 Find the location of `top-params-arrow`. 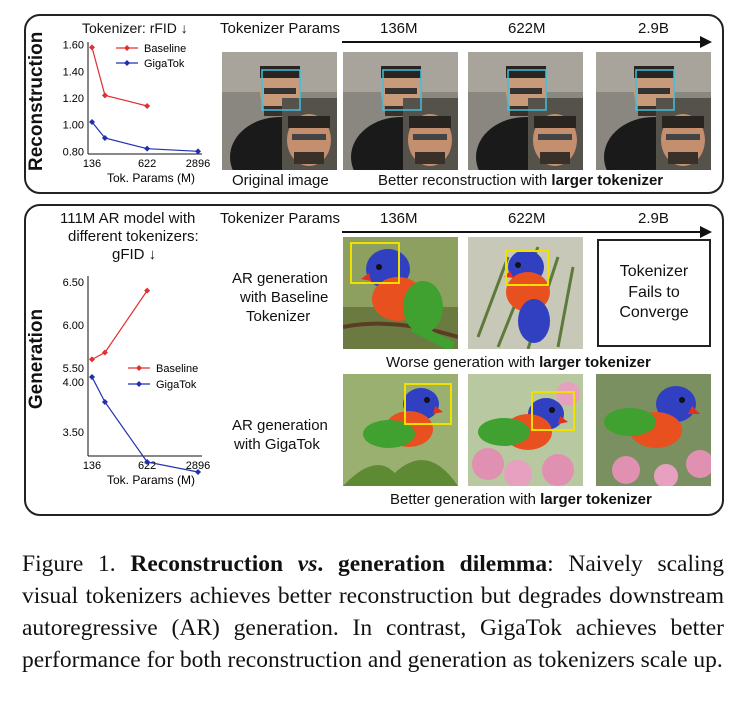

top-params-arrow is located at coordinates (522, 42).